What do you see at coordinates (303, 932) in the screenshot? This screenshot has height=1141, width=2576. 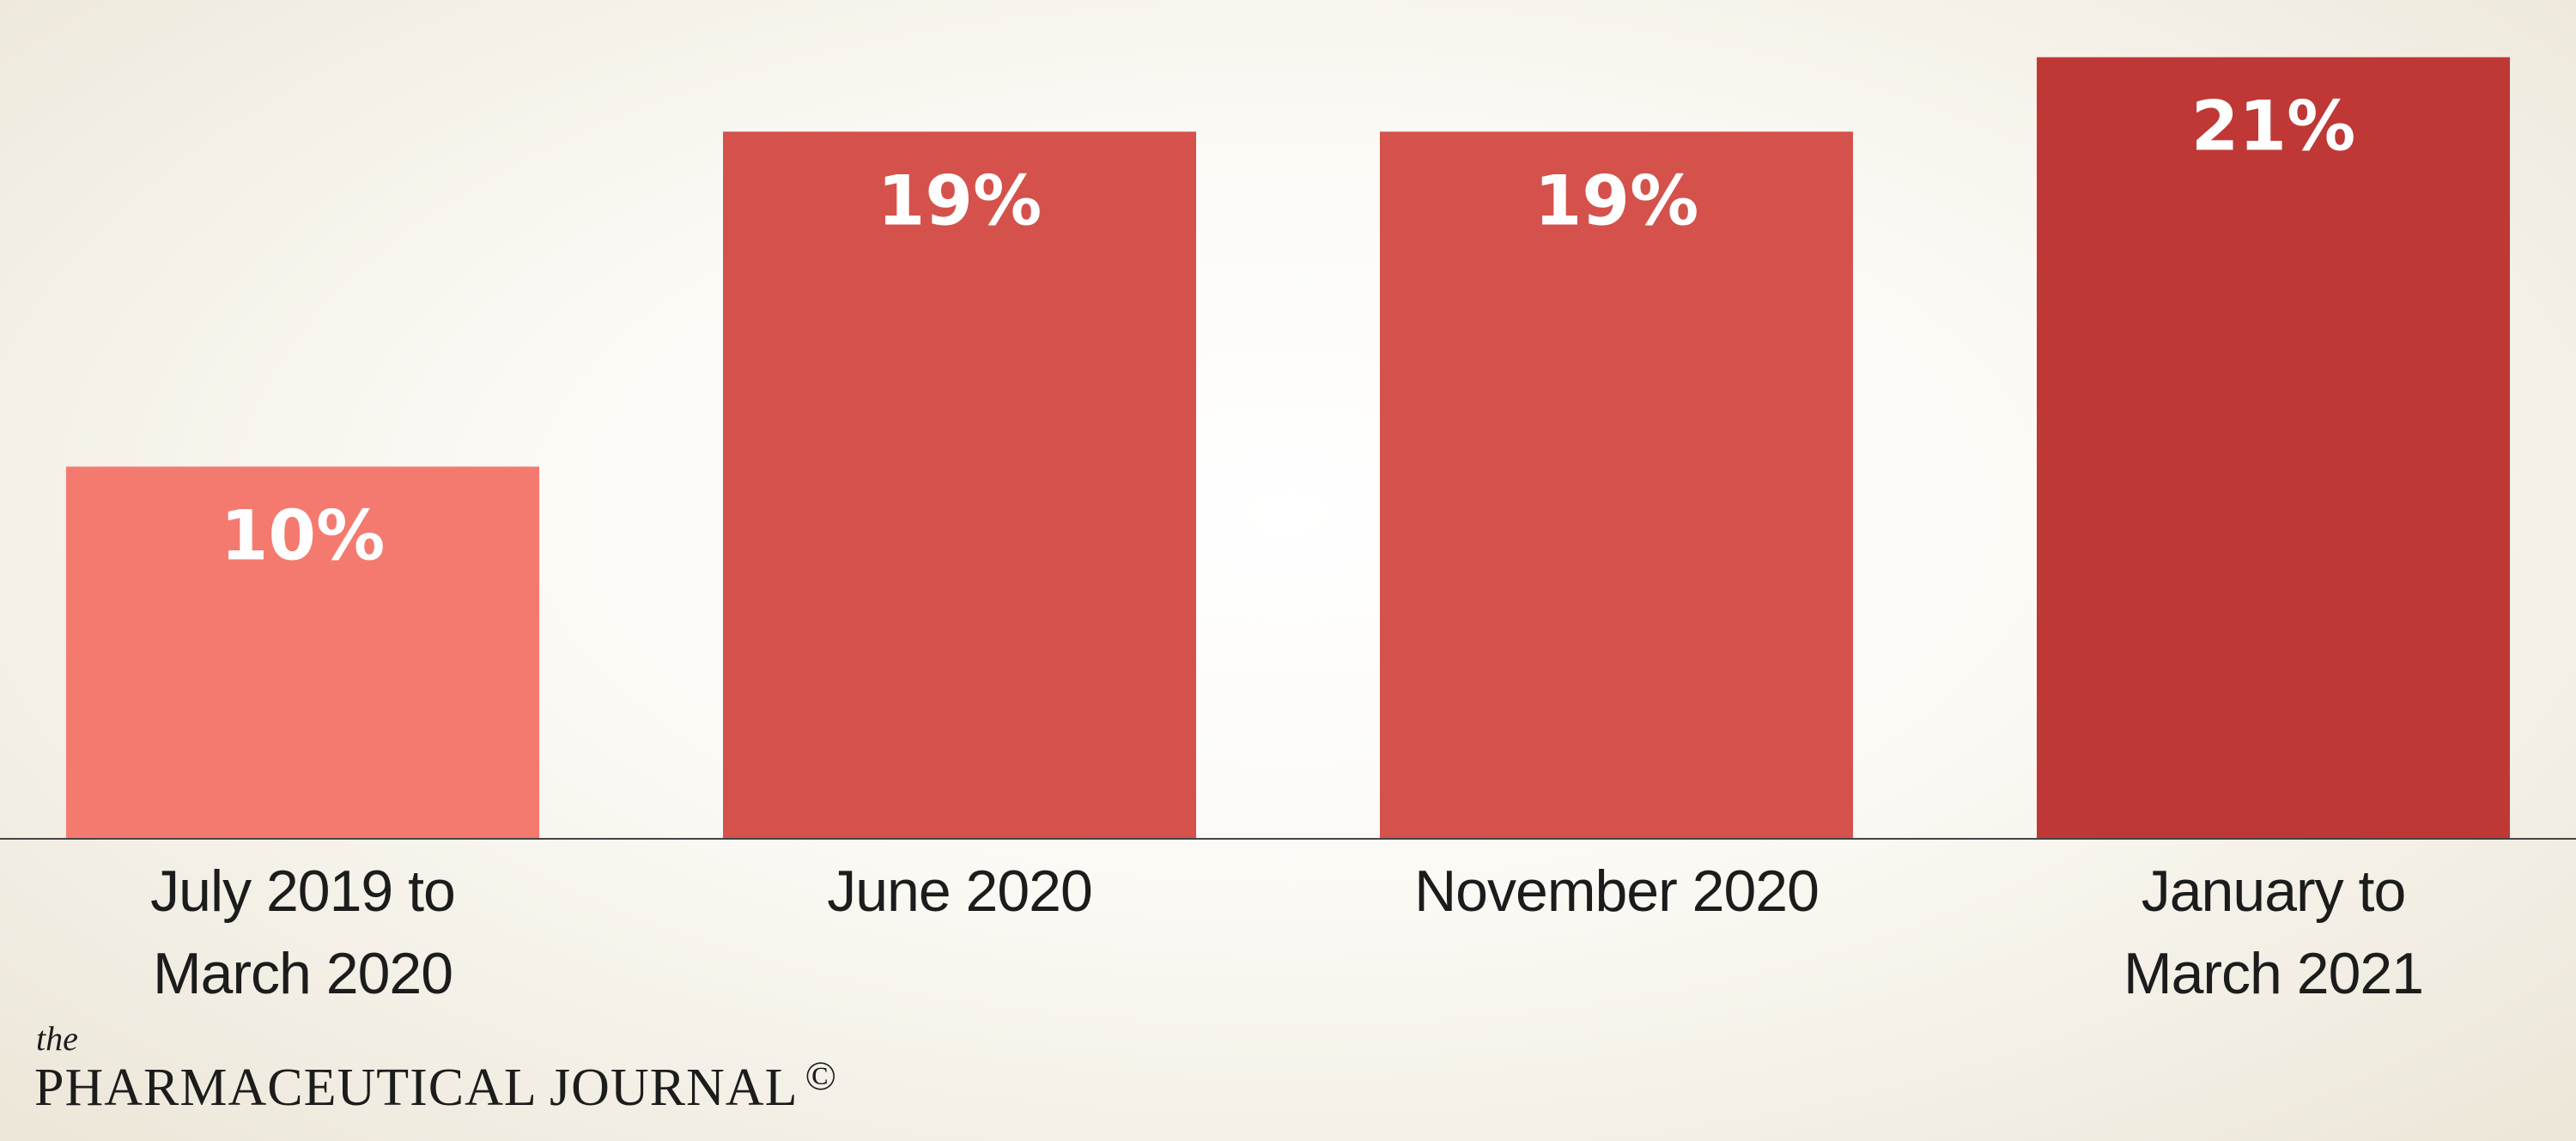 I see `x-tick-label: July 2019 to March 2020` at bounding box center [303, 932].